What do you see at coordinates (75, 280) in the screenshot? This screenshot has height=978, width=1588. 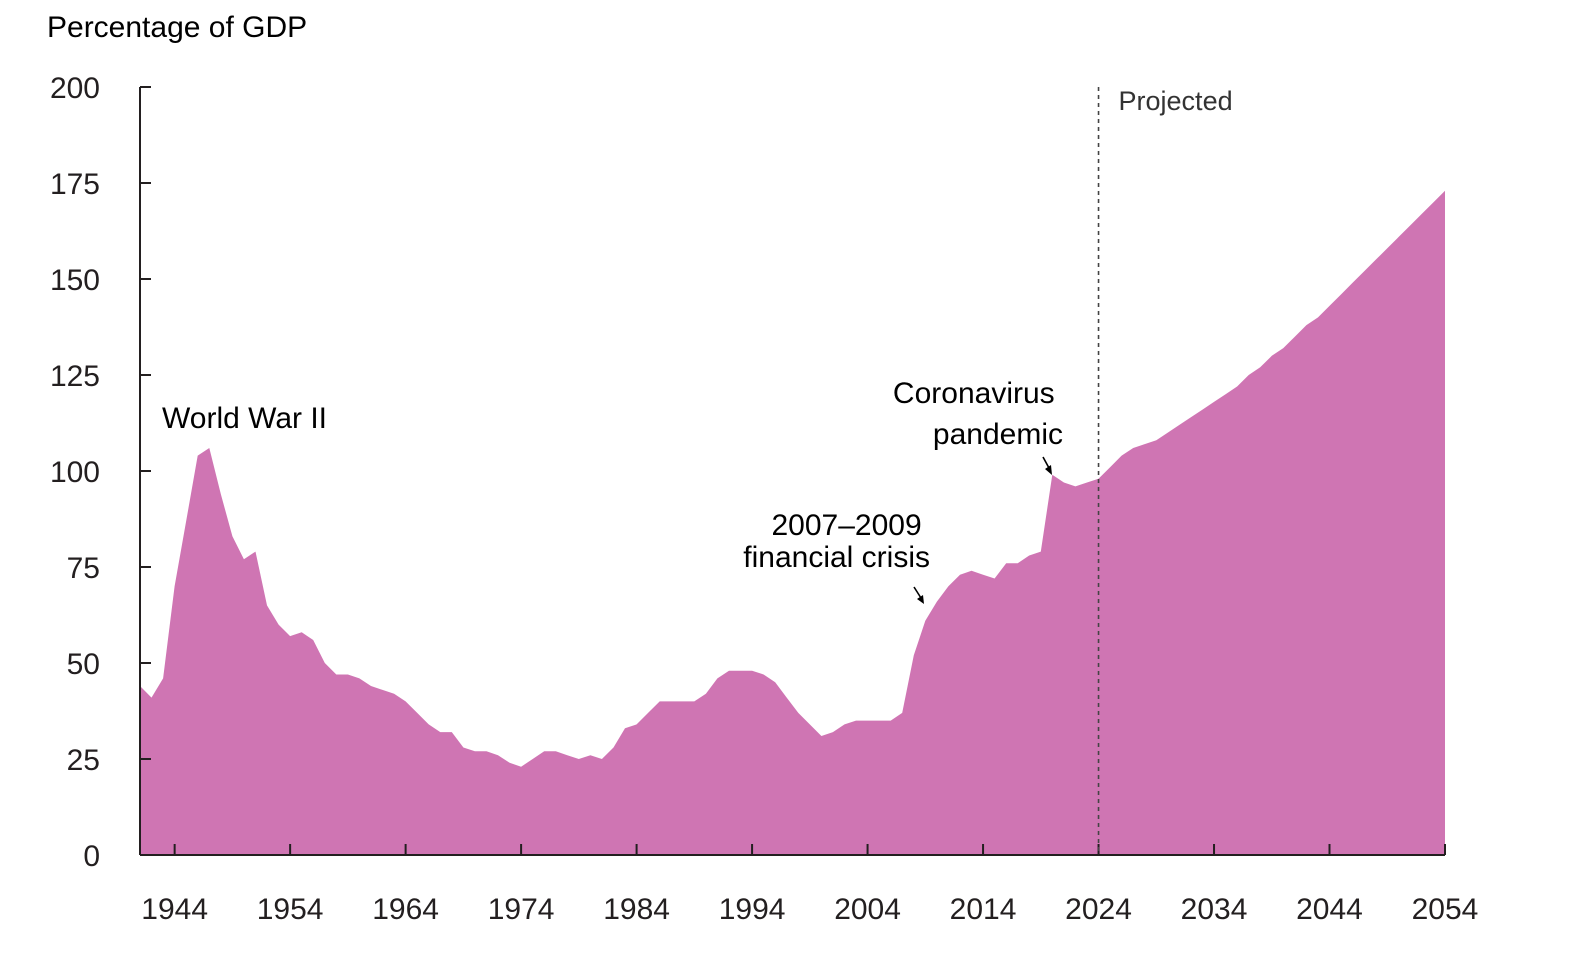 I see `y-tick-label-150: 150` at bounding box center [75, 280].